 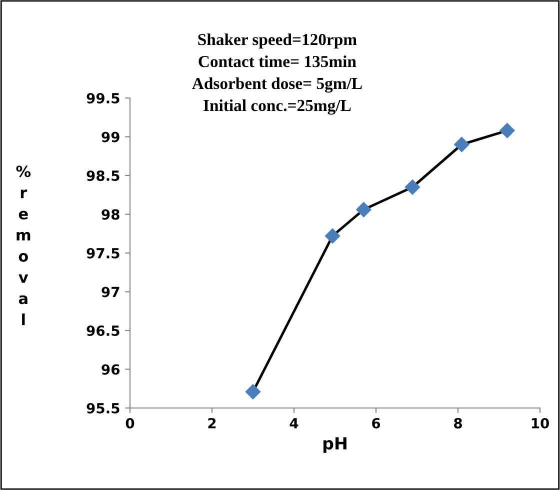 What do you see at coordinates (540, 423) in the screenshot?
I see `x-tick-label: 10` at bounding box center [540, 423].